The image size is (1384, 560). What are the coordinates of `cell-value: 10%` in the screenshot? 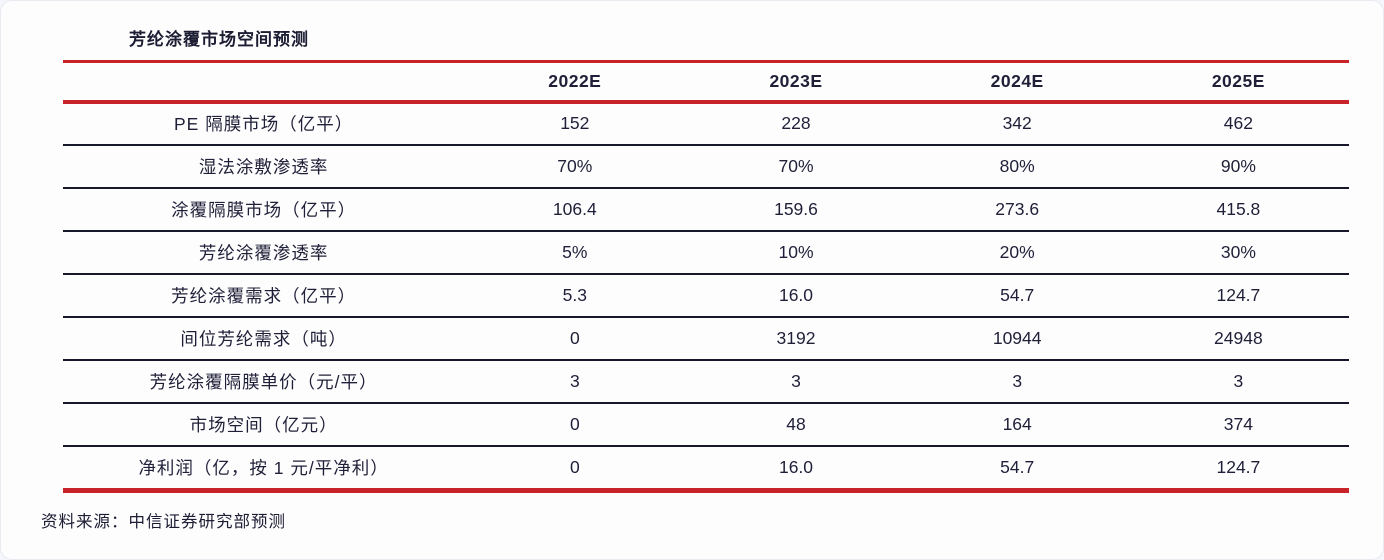 It's located at (796, 252).